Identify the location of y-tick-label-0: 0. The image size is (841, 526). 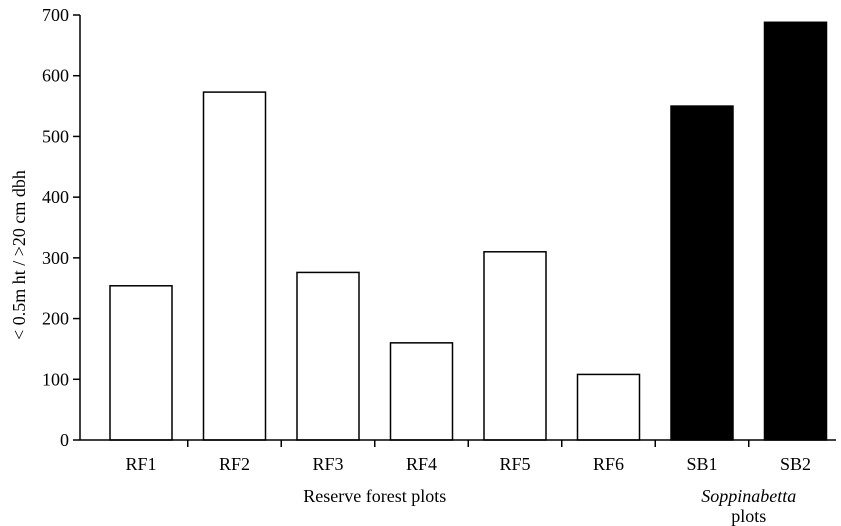
(64, 440).